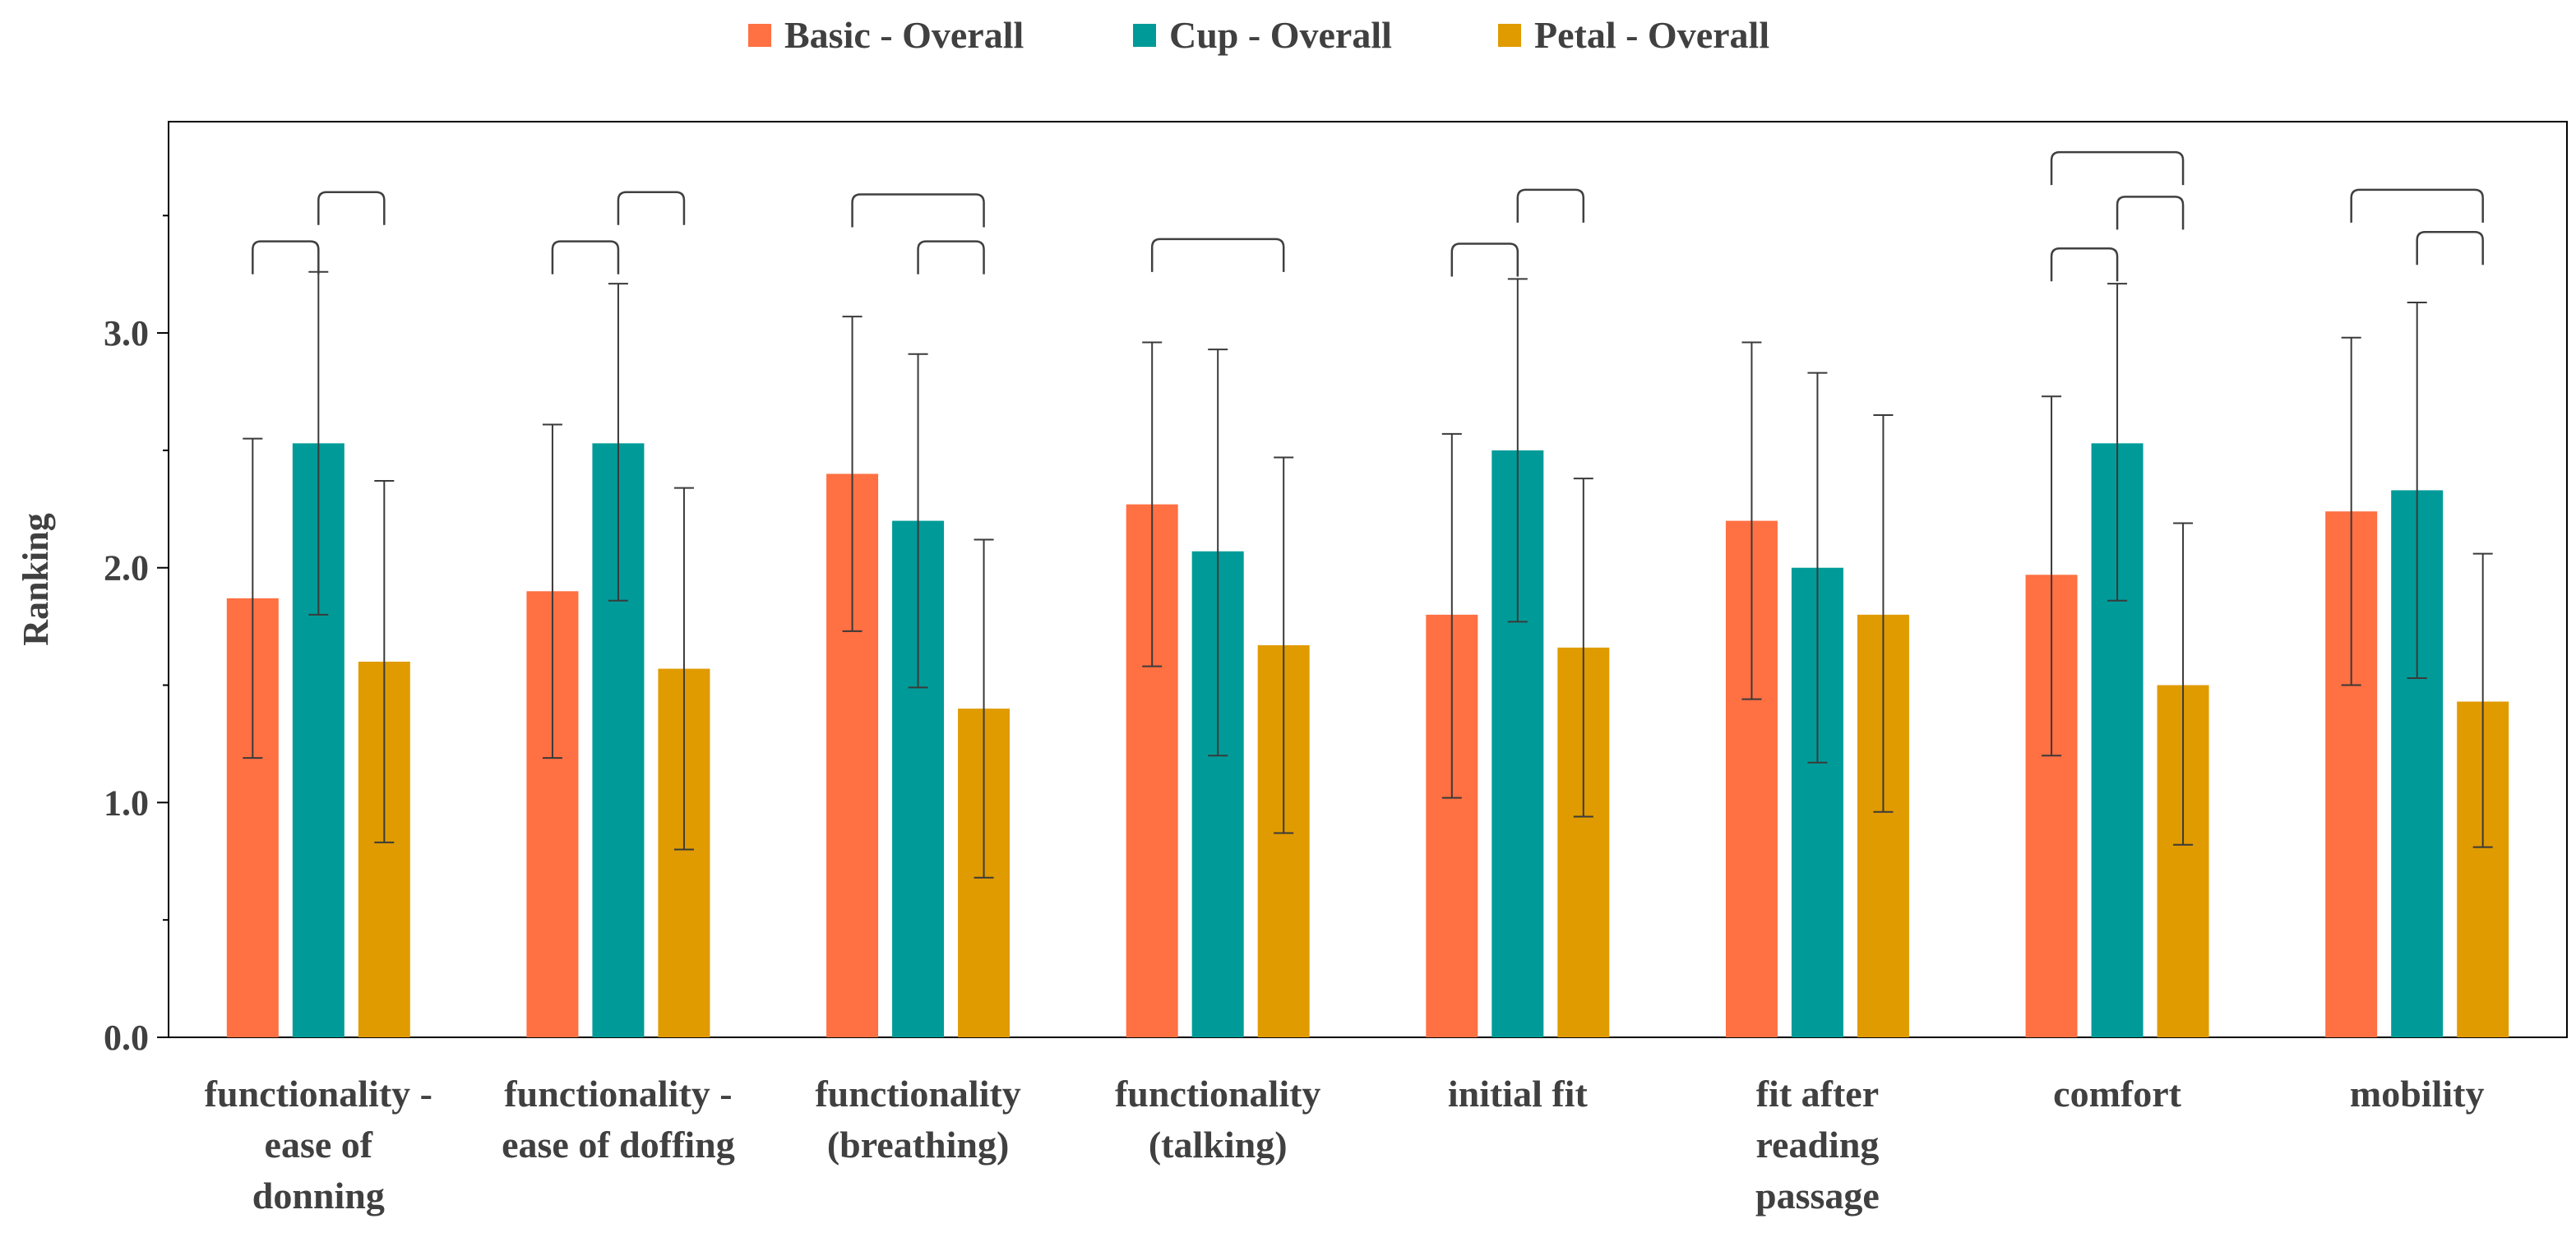 The height and width of the screenshot is (1242, 2576). I want to click on y-tick-label: 1.0, so click(126, 803).